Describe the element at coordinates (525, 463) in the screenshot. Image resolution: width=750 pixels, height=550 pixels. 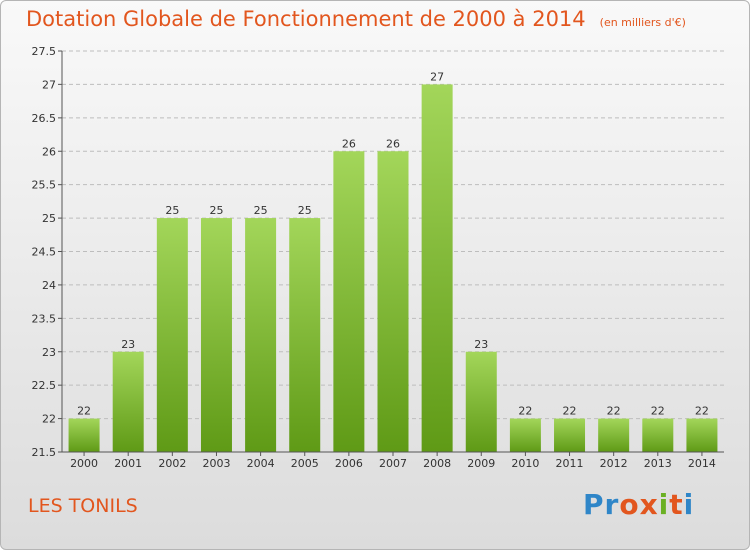
I see `x-tick-label-2010: 2010` at that location.